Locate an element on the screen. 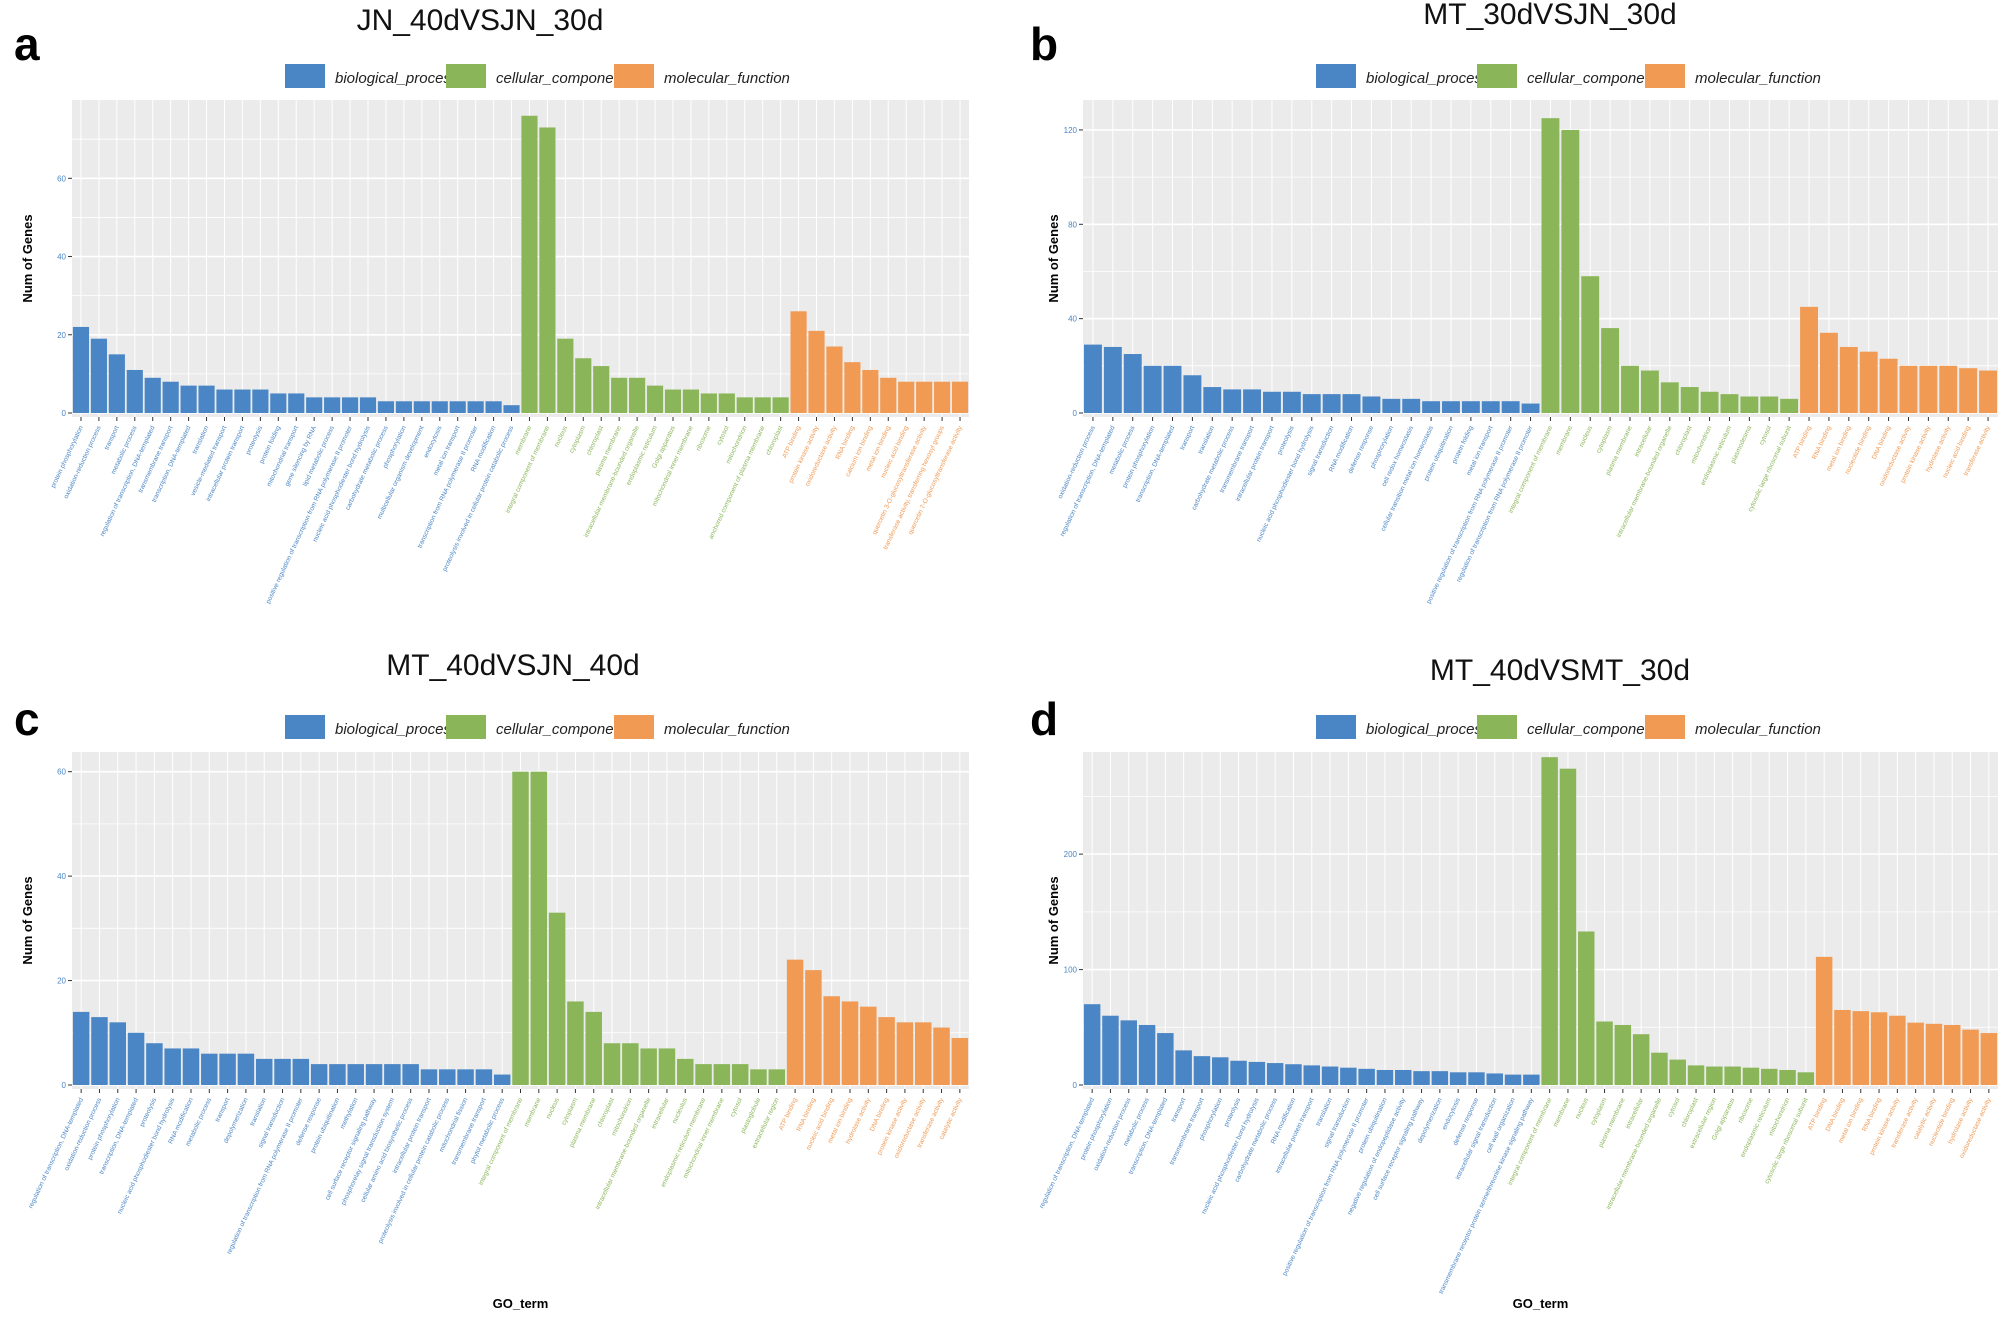 The width and height of the screenshot is (2007, 1322). y-axis-title: Num of Genes is located at coordinates (27, 258).